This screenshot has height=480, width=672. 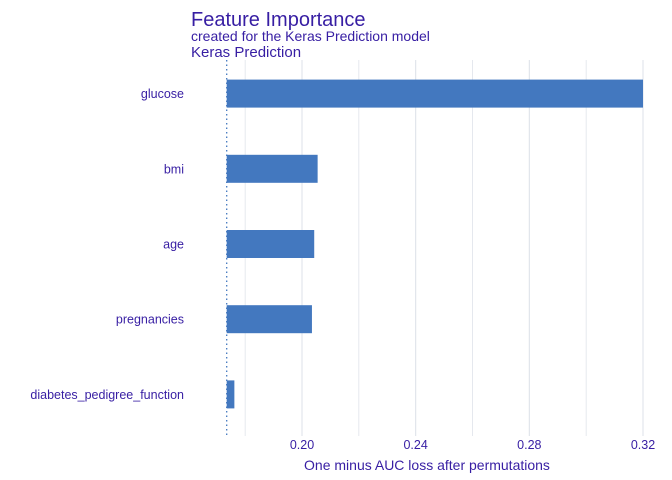 What do you see at coordinates (174, 169) in the screenshot?
I see `y-label-bmi: bmi` at bounding box center [174, 169].